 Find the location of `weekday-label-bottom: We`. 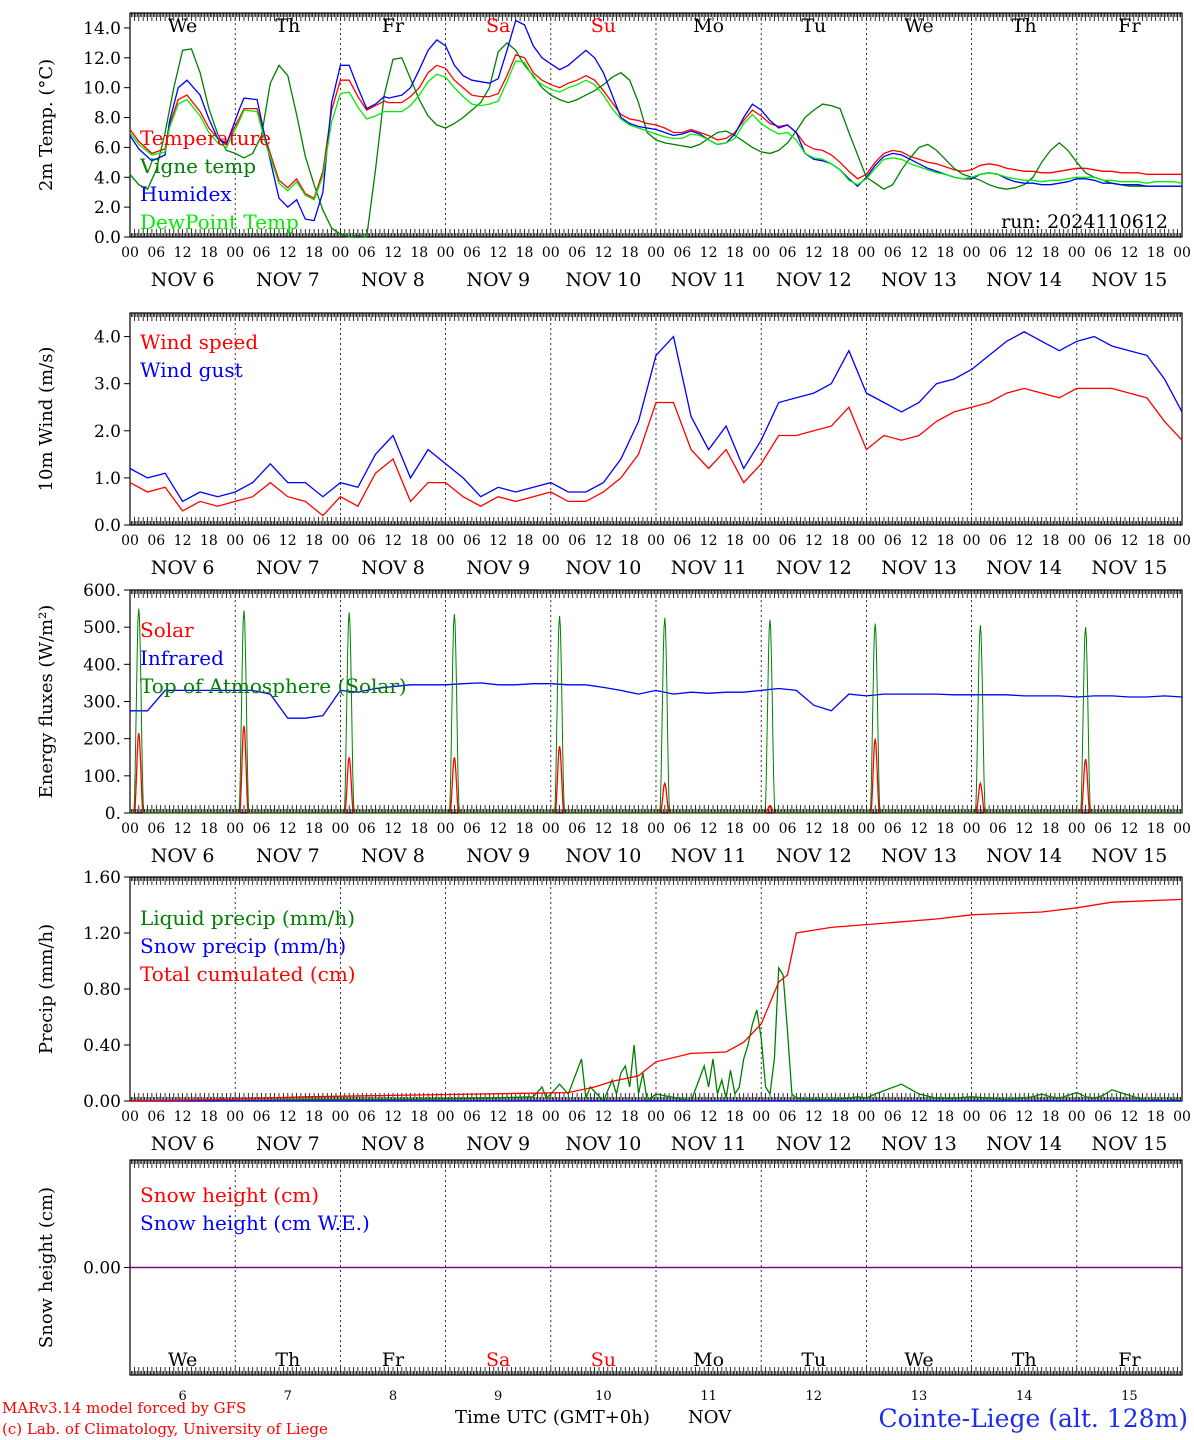

weekday-label-bottom: We is located at coordinates (918, 1360).